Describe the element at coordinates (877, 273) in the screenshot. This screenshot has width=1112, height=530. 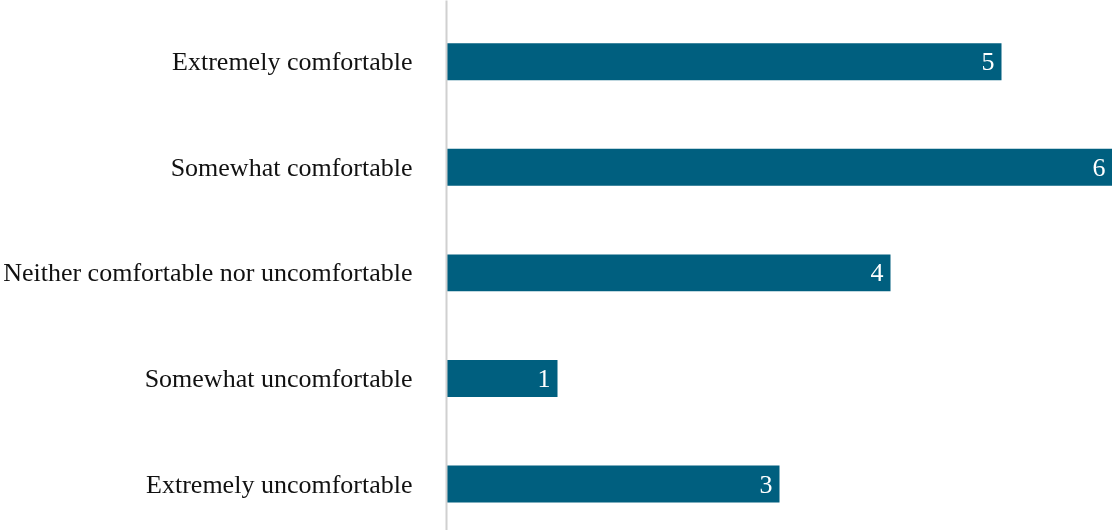
I see `data-label: 4` at that location.